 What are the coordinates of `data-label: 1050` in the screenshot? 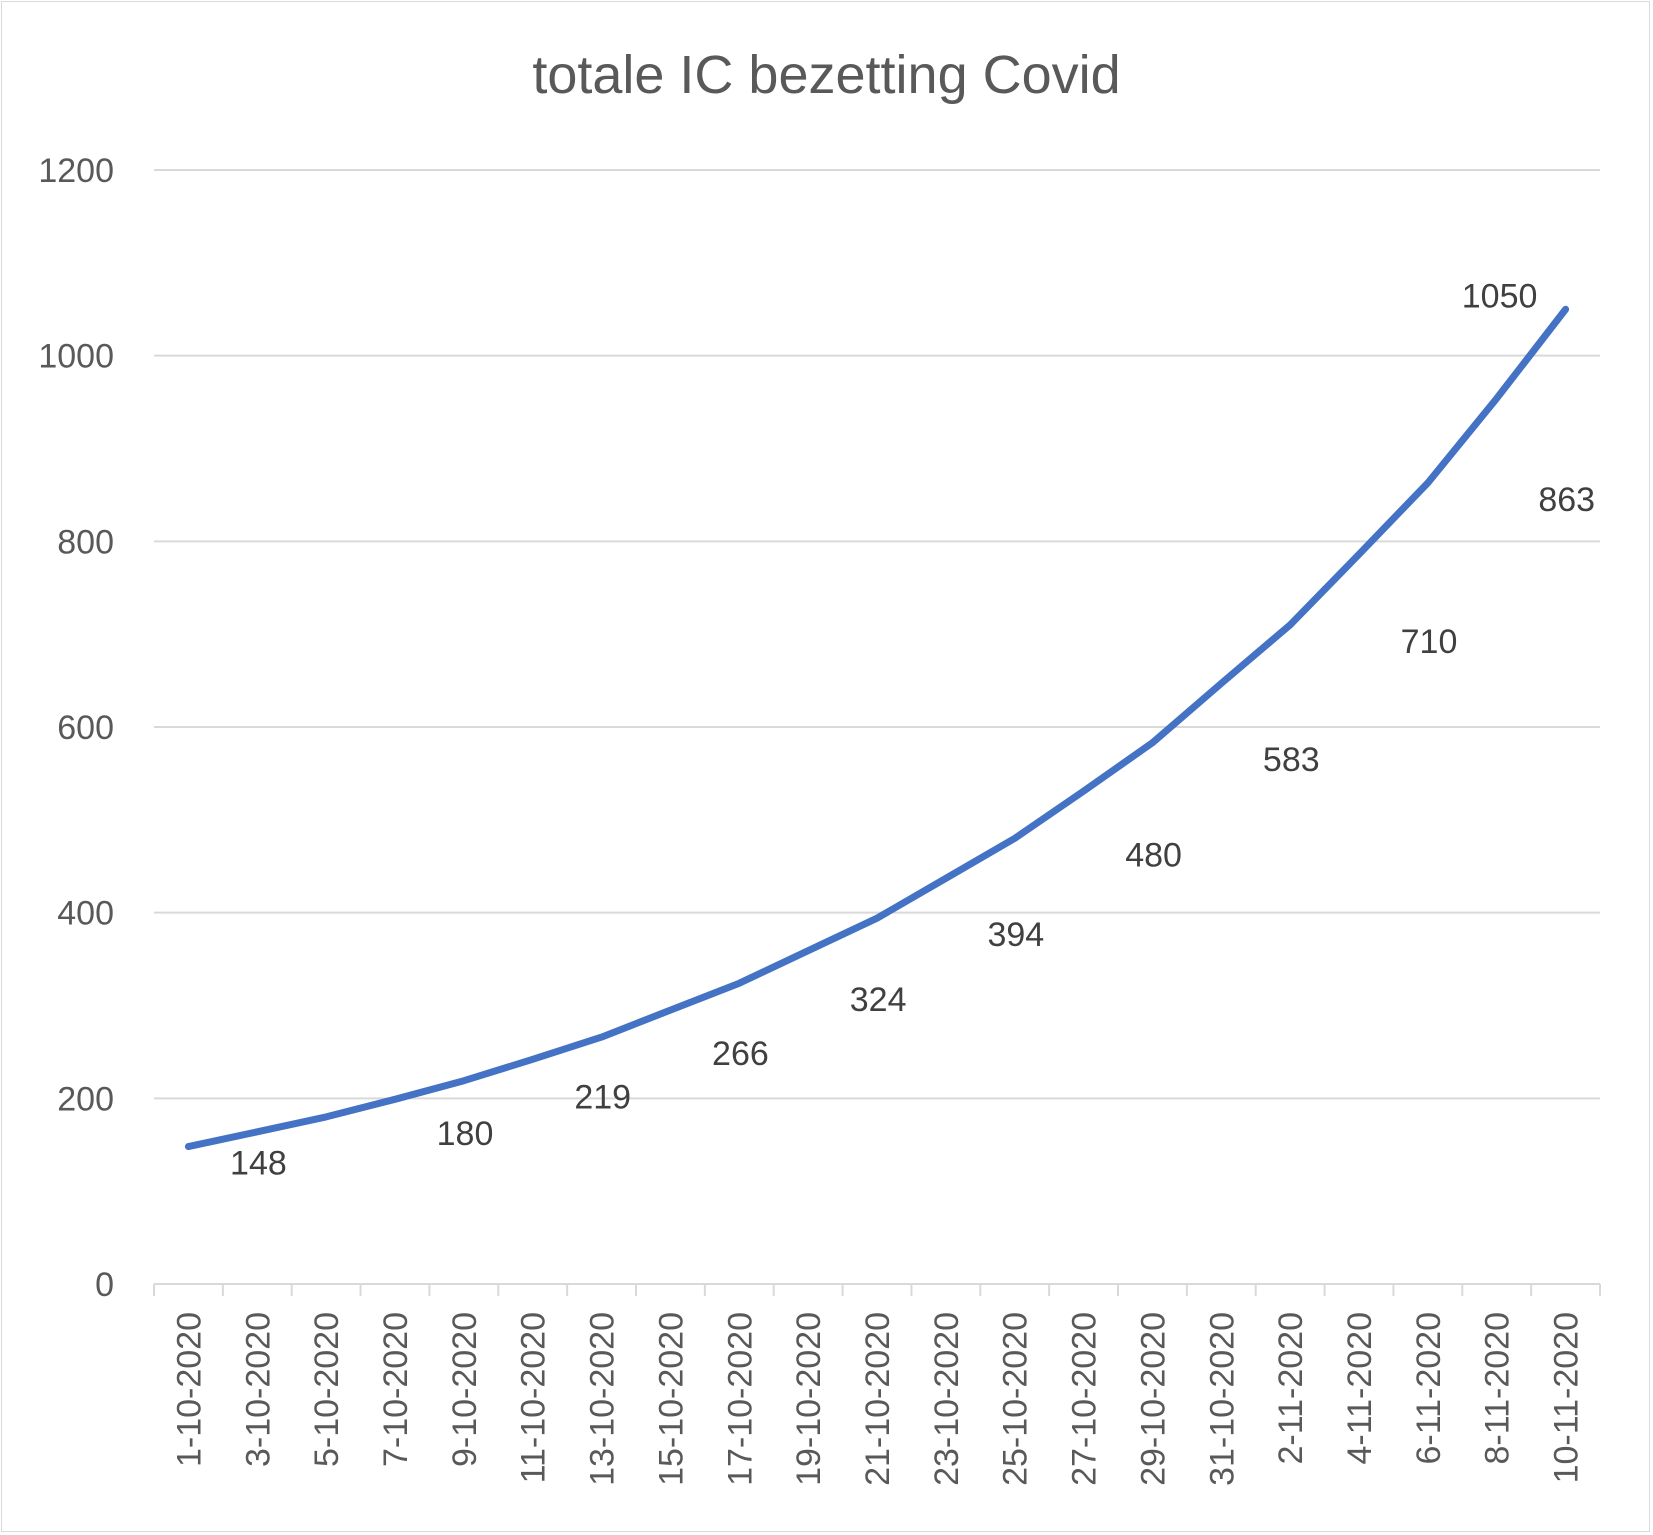 It's located at (1500, 296).